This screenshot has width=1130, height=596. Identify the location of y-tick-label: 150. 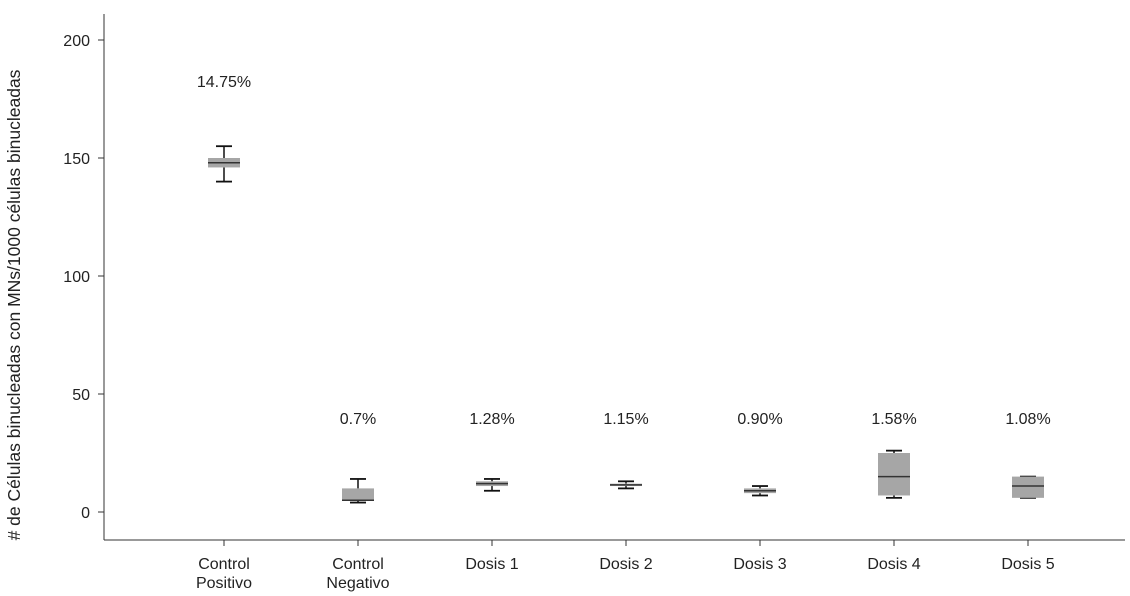
(76, 159).